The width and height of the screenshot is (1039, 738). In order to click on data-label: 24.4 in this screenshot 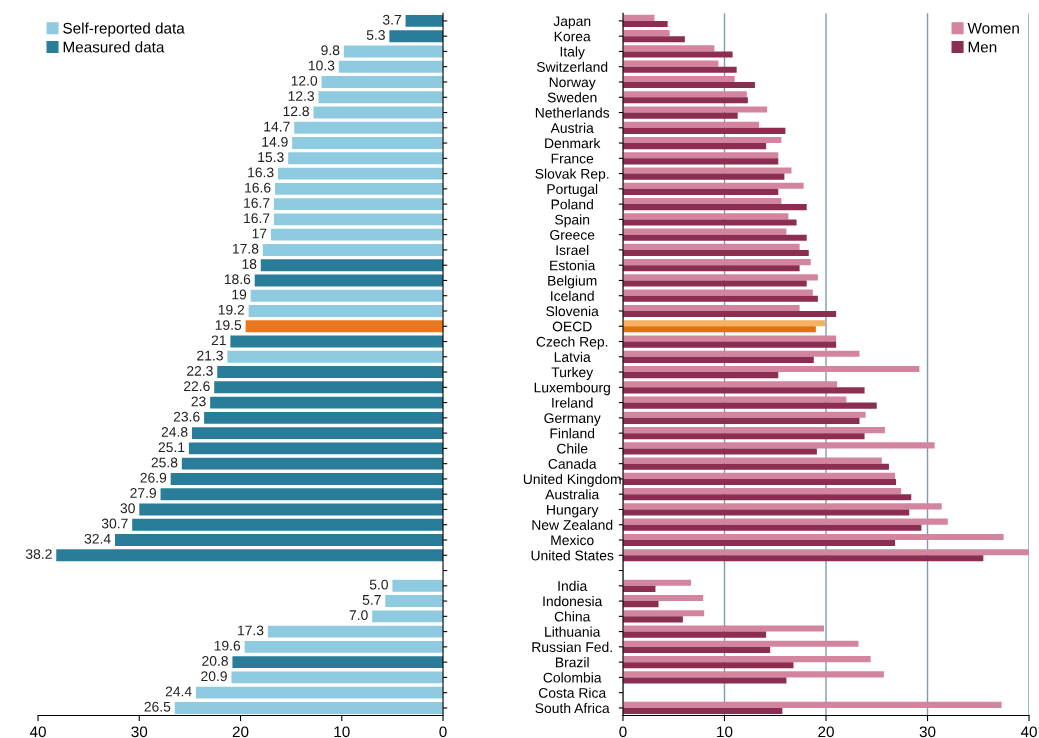, I will do `click(178, 691)`.